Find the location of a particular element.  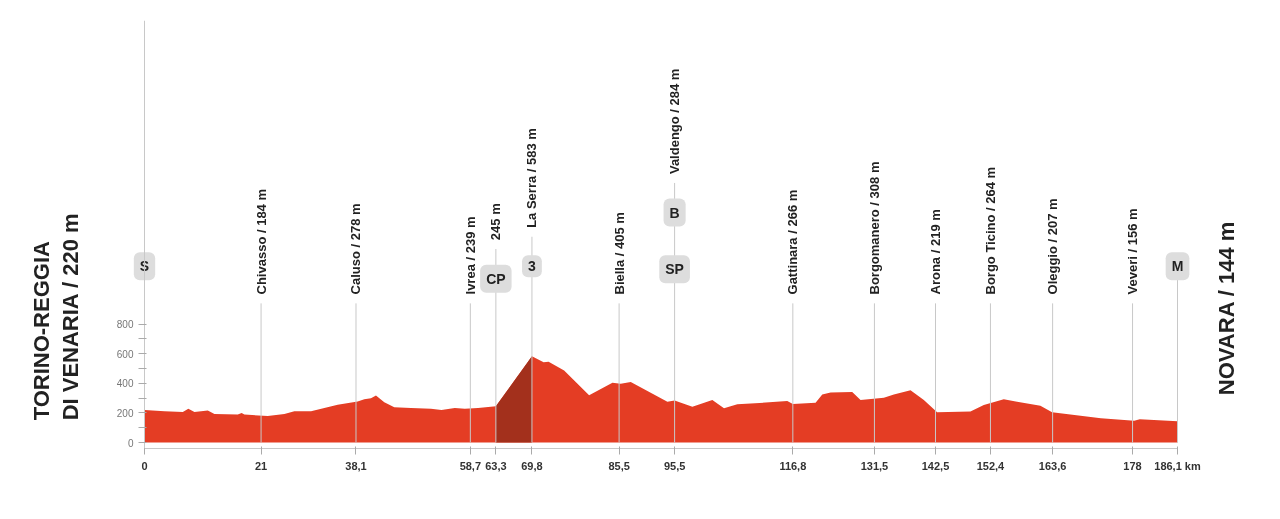

annotation: 3 is located at coordinates (532, 266).